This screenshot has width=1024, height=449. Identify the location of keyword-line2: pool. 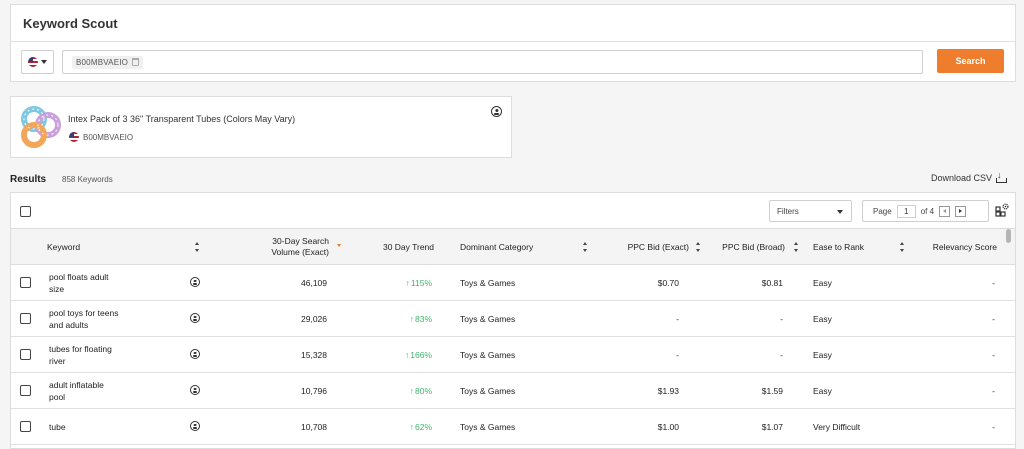
(57, 397).